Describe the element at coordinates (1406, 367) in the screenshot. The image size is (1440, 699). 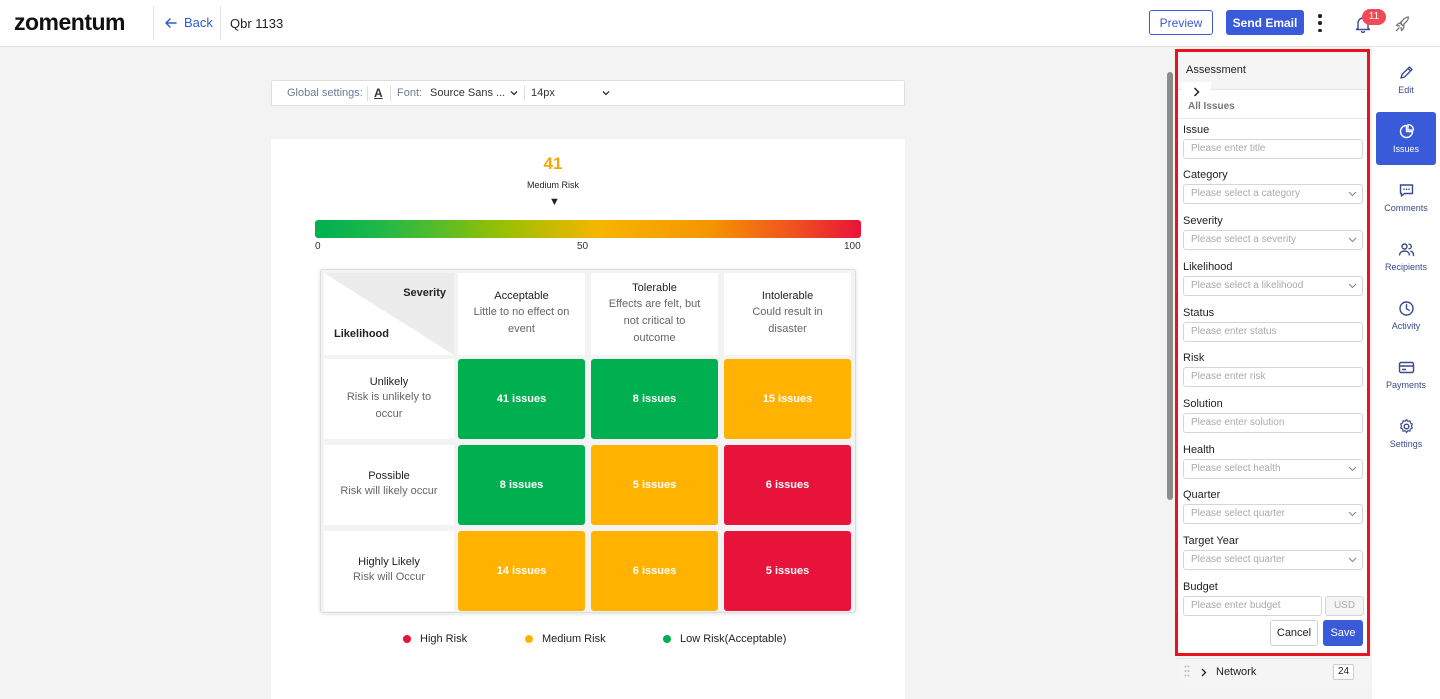
I see `card-icon` at that location.